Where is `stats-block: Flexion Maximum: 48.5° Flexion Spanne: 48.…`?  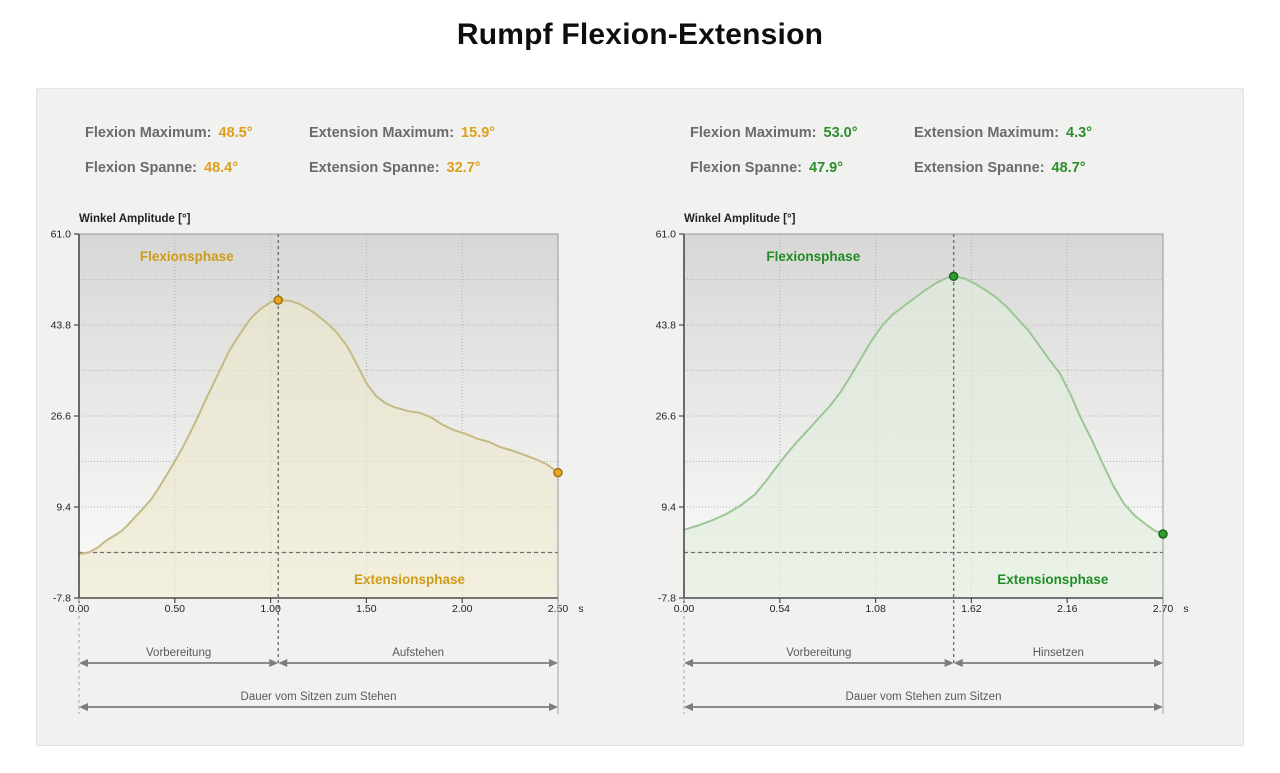 stats-block: Flexion Maximum: 48.5° Flexion Spanne: 48.… is located at coordinates (337, 155).